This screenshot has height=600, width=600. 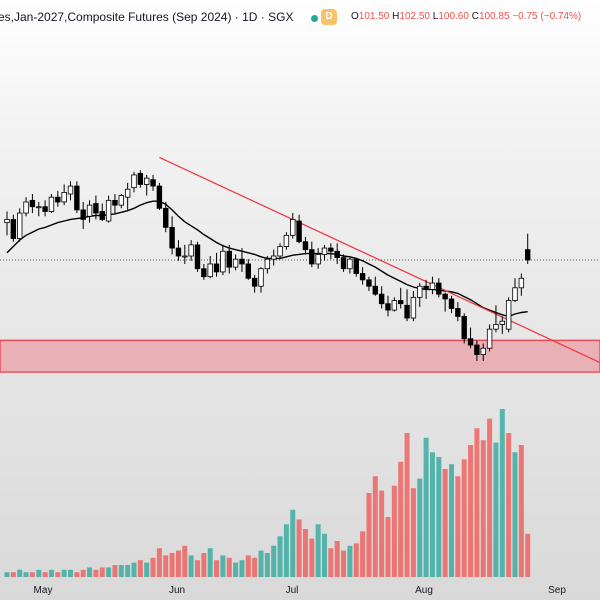 What do you see at coordinates (374, 16) in the screenshot?
I see `ohlc-open-value: 101.50` at bounding box center [374, 16].